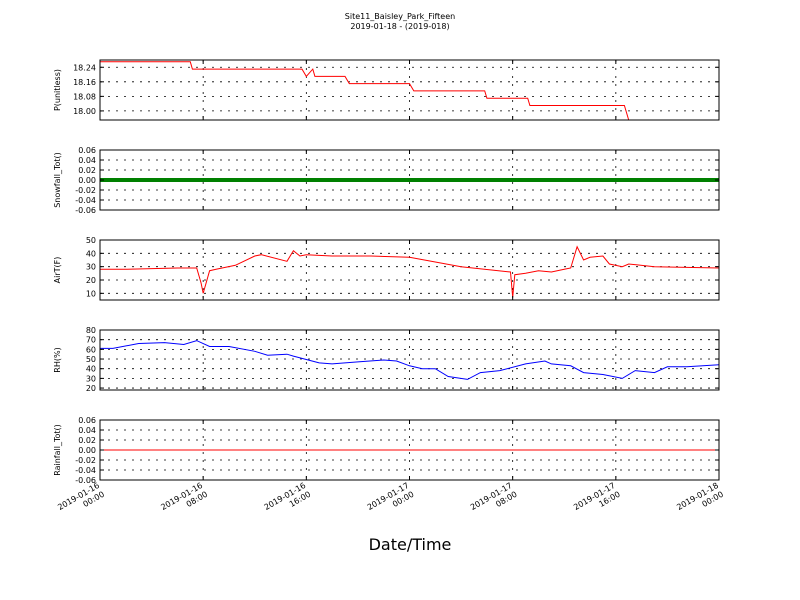  What do you see at coordinates (57, 90) in the screenshot?
I see `y-axis-label: P(unitless)` at bounding box center [57, 90].